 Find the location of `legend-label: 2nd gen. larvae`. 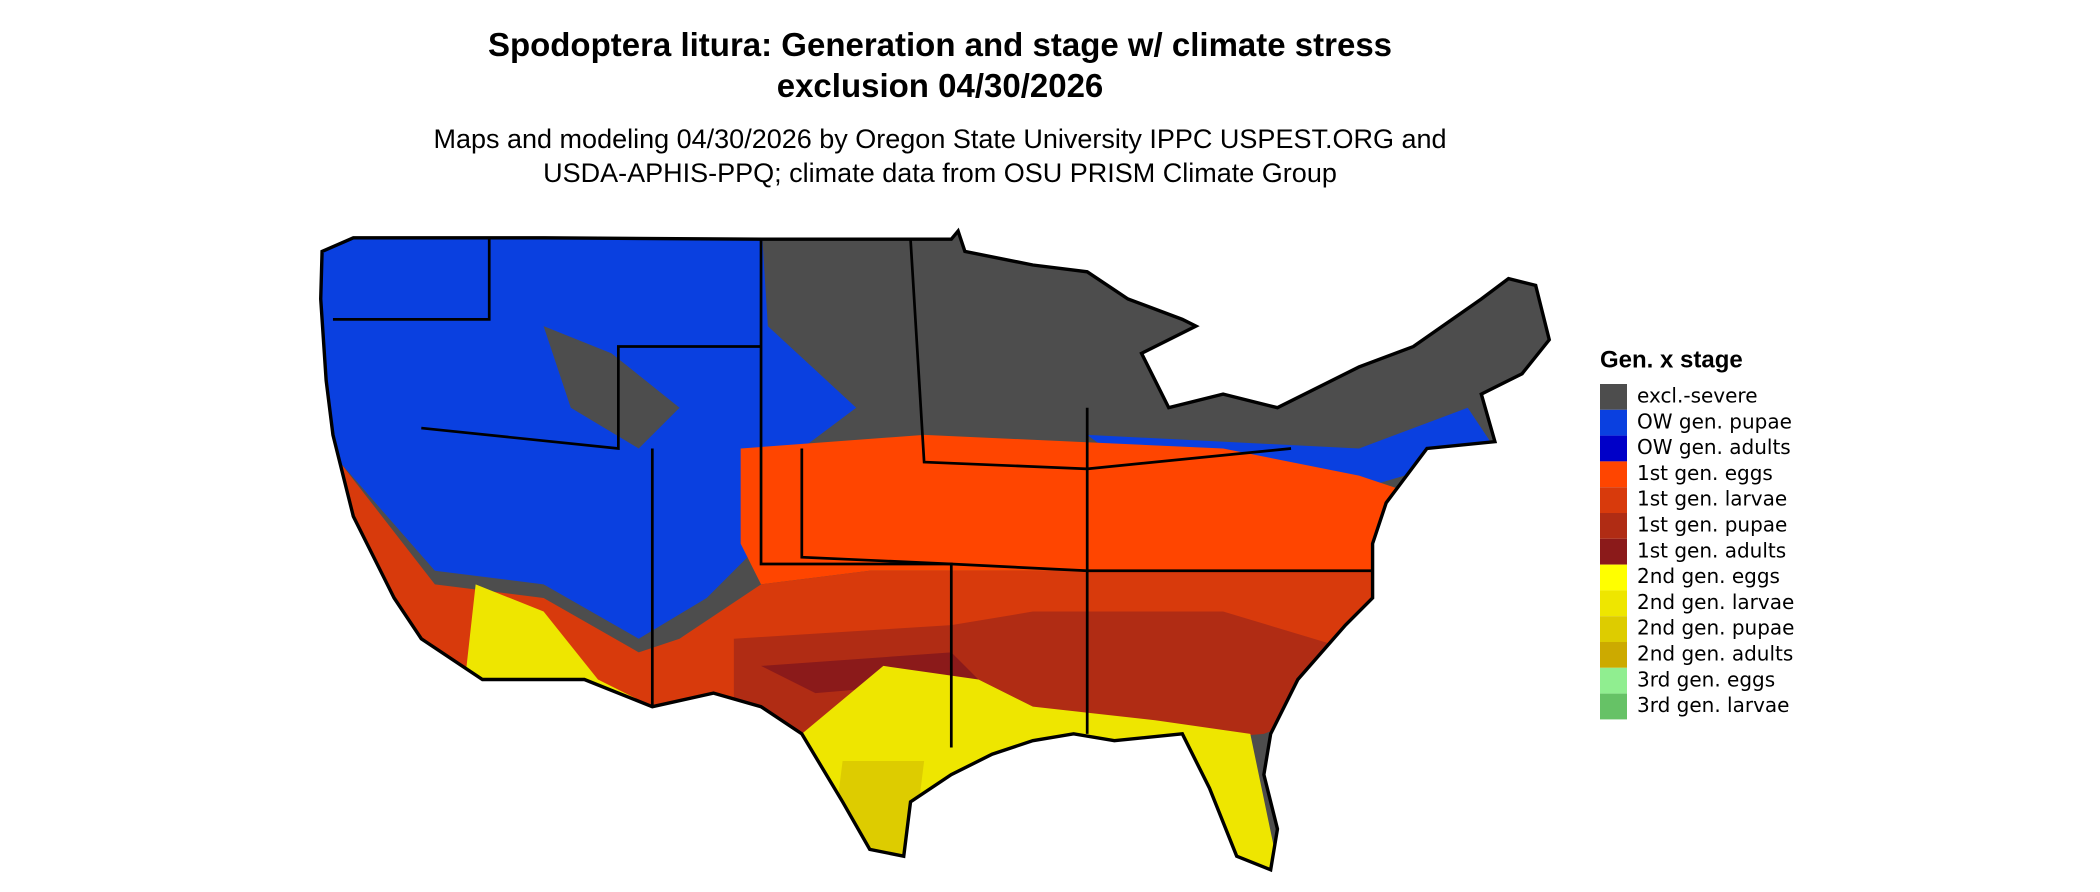

legend-label: 2nd gen. larvae is located at coordinates (1715, 602).